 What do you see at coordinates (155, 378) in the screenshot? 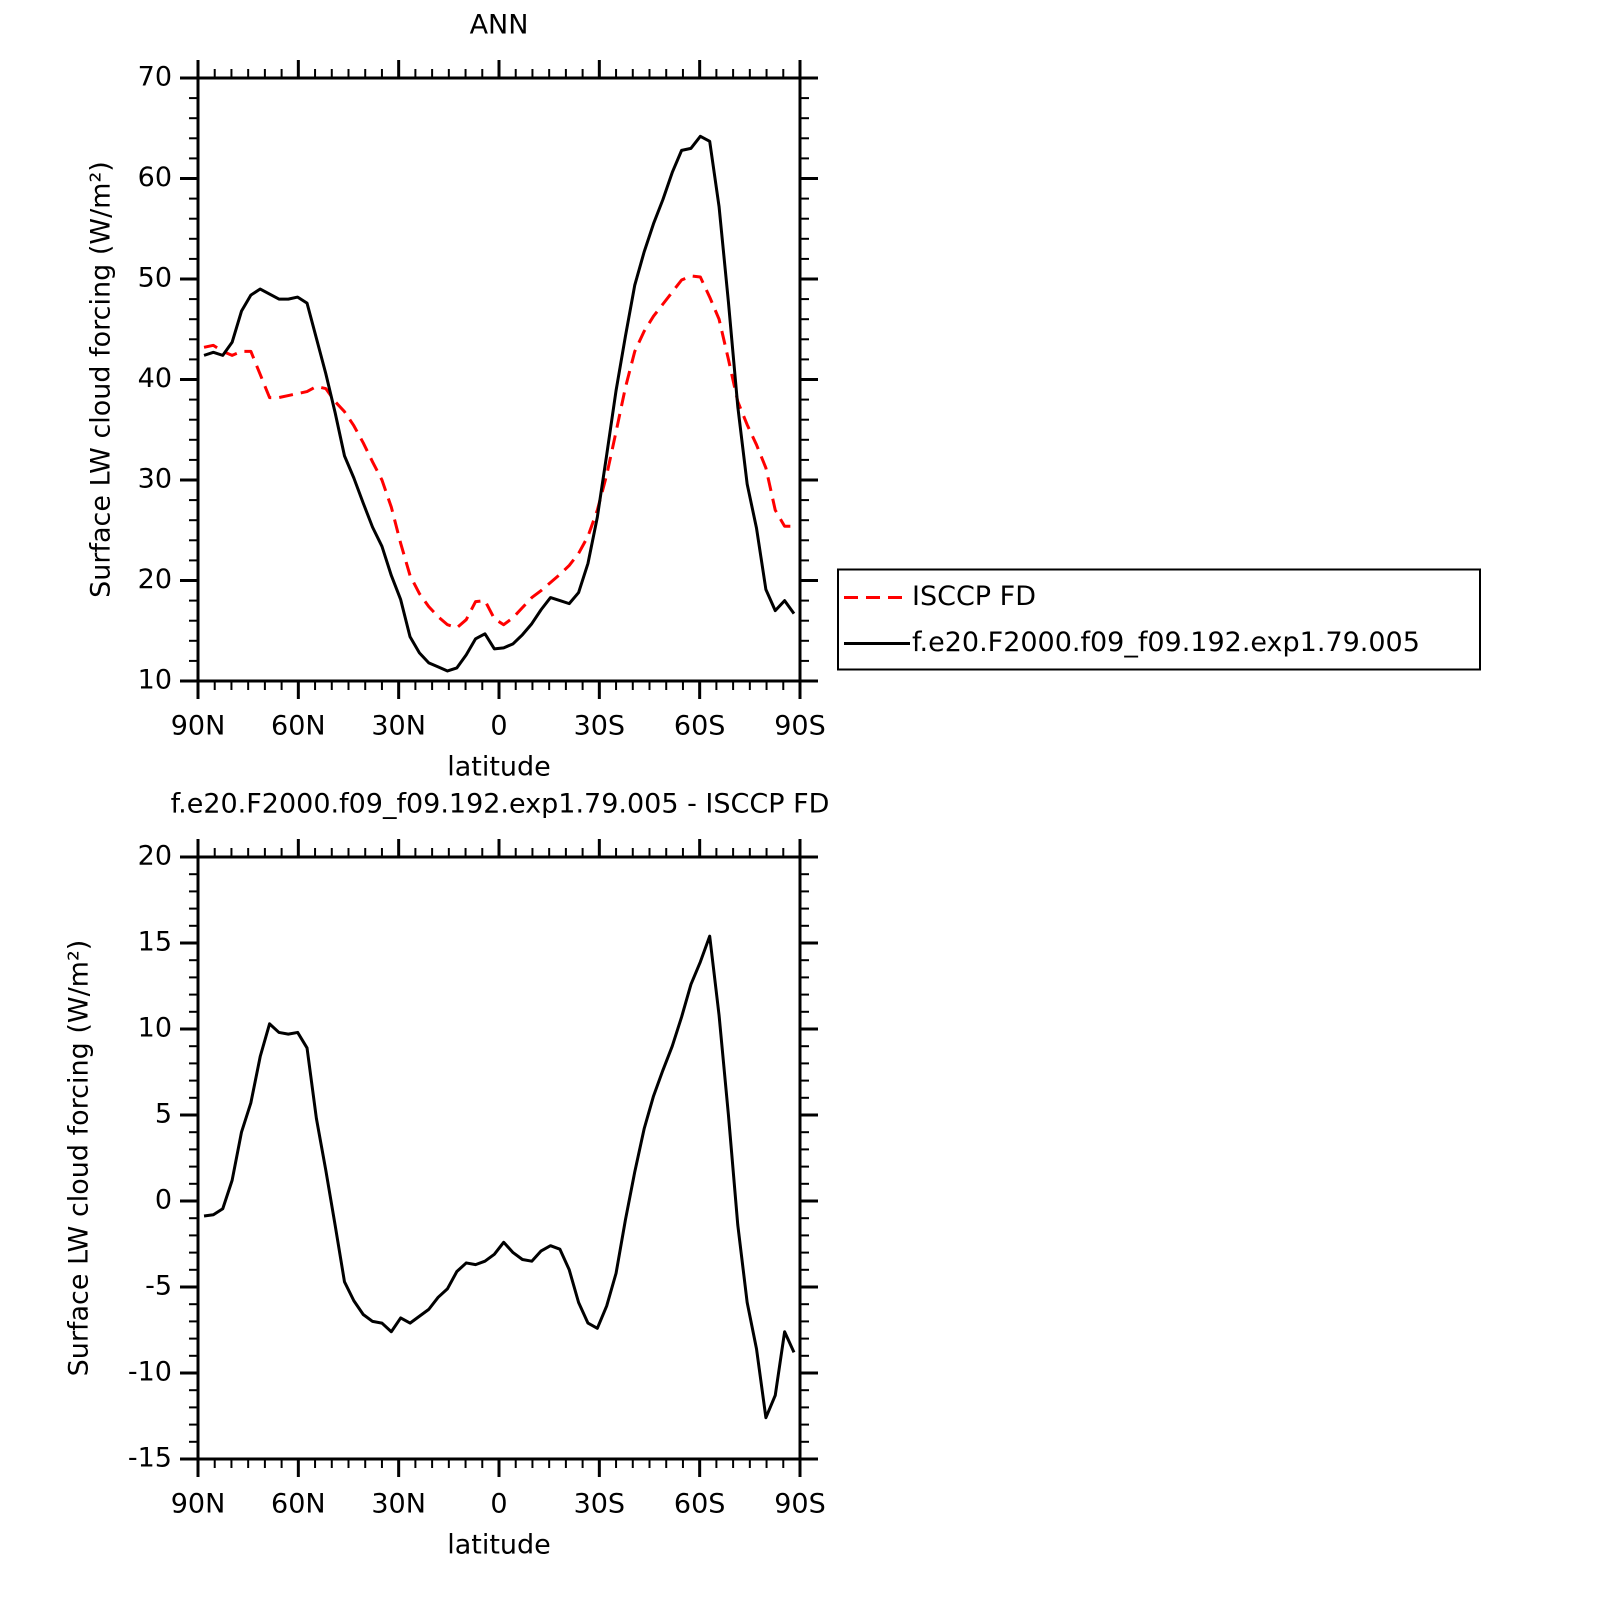
I see `y-tick-label: 40` at bounding box center [155, 378].